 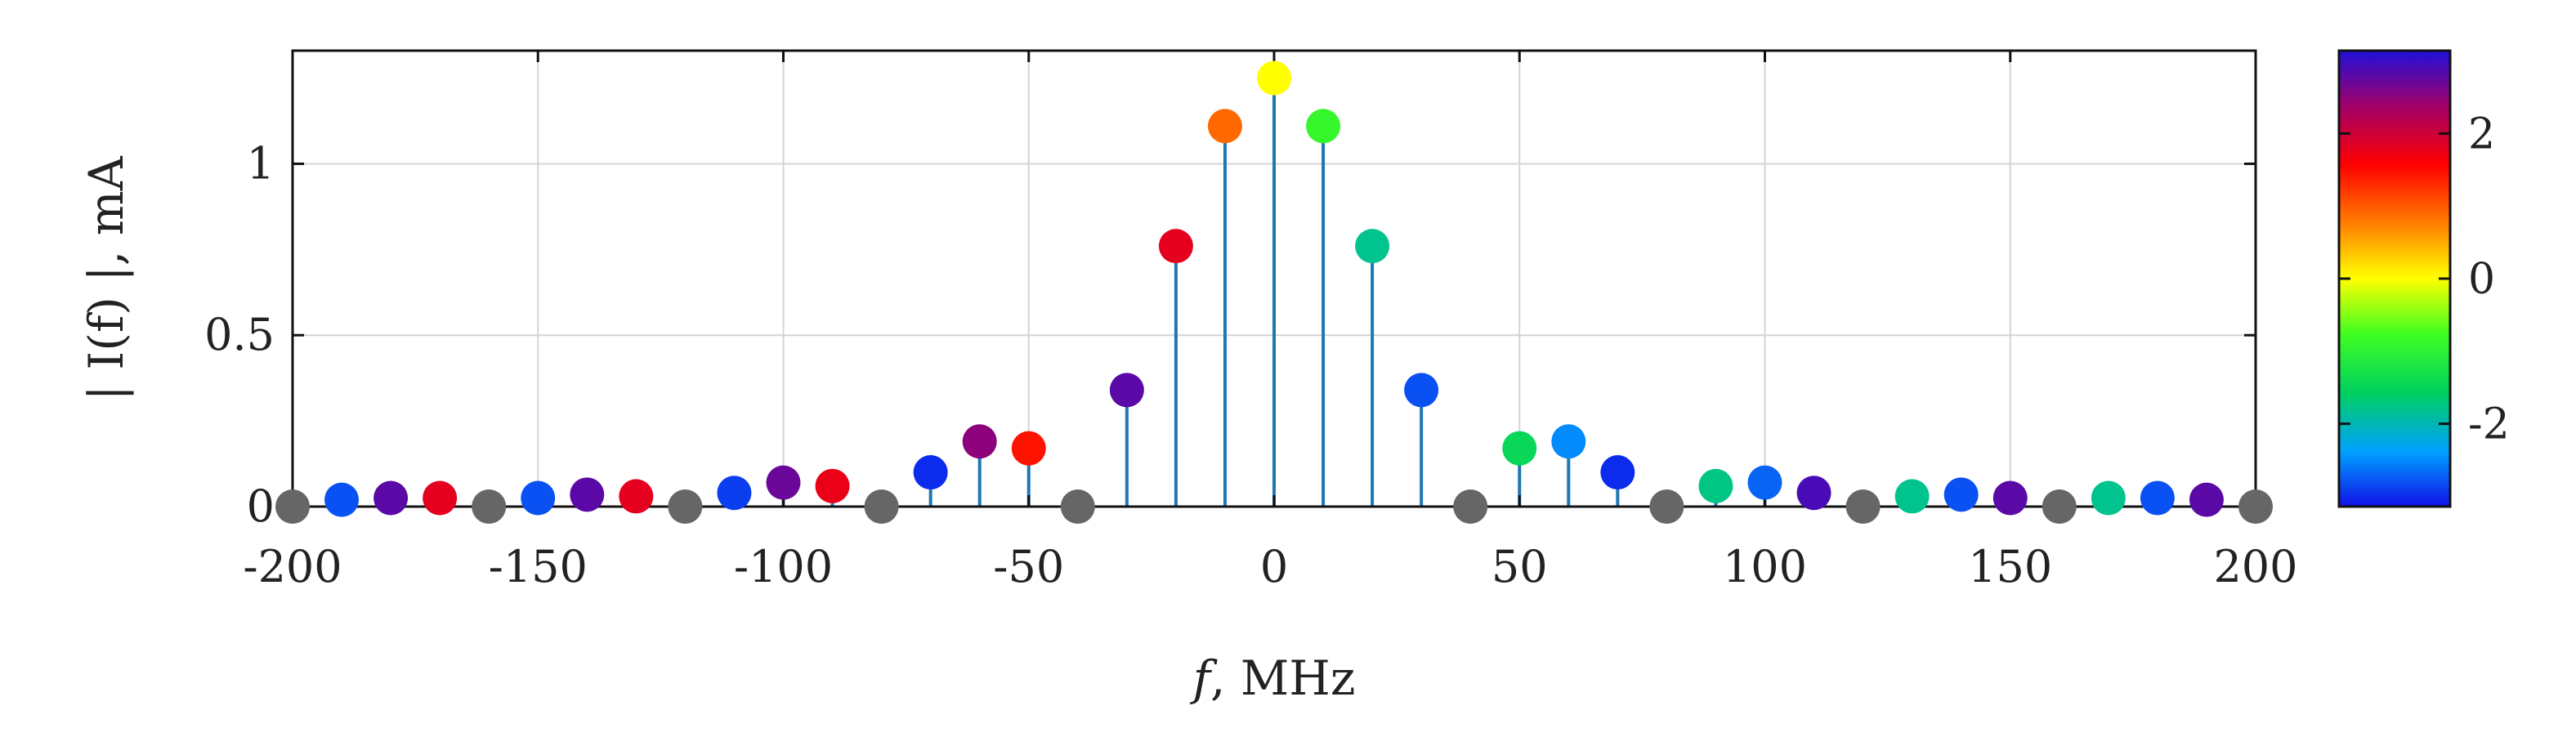 I want to click on phase-colorbar: 2 0 -2, so click(x=2423, y=278).